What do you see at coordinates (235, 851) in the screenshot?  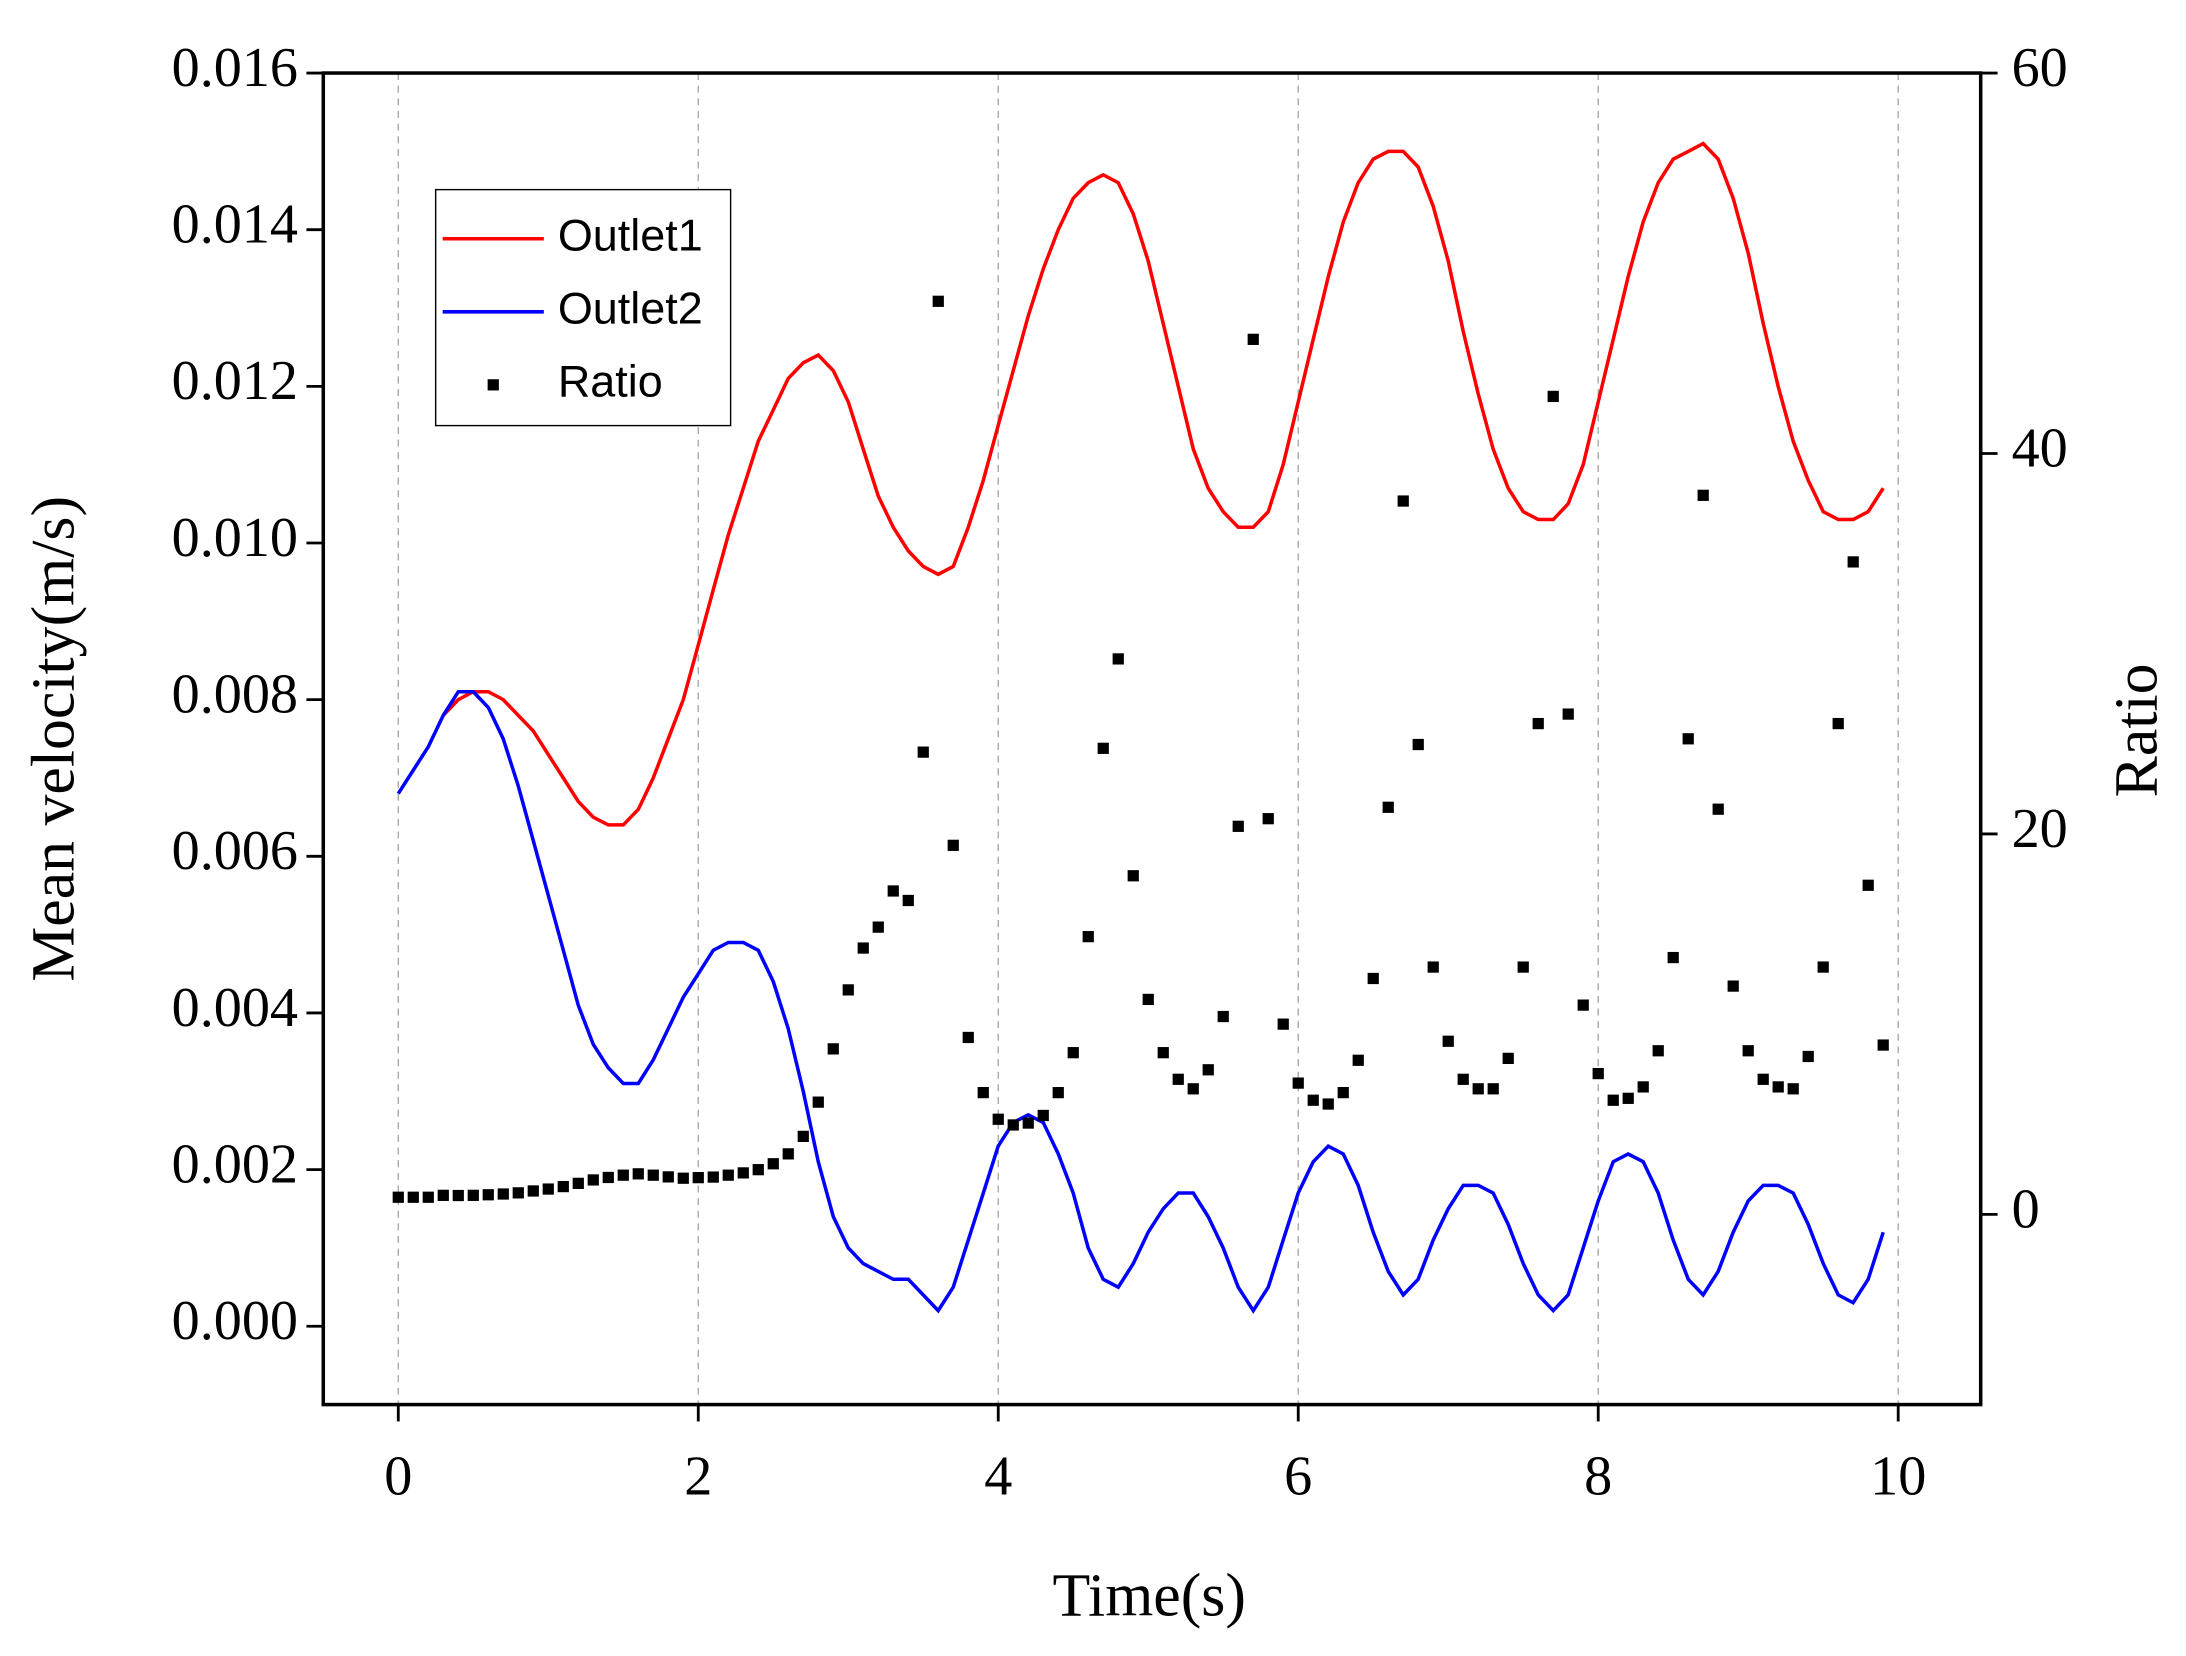 I see `y-tick-label: 0.006` at bounding box center [235, 851].